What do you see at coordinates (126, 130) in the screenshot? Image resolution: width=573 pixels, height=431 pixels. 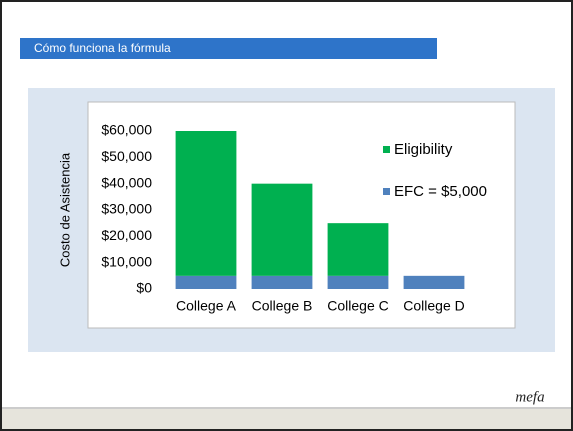 I see `y-tick-label: $60,000` at bounding box center [126, 130].